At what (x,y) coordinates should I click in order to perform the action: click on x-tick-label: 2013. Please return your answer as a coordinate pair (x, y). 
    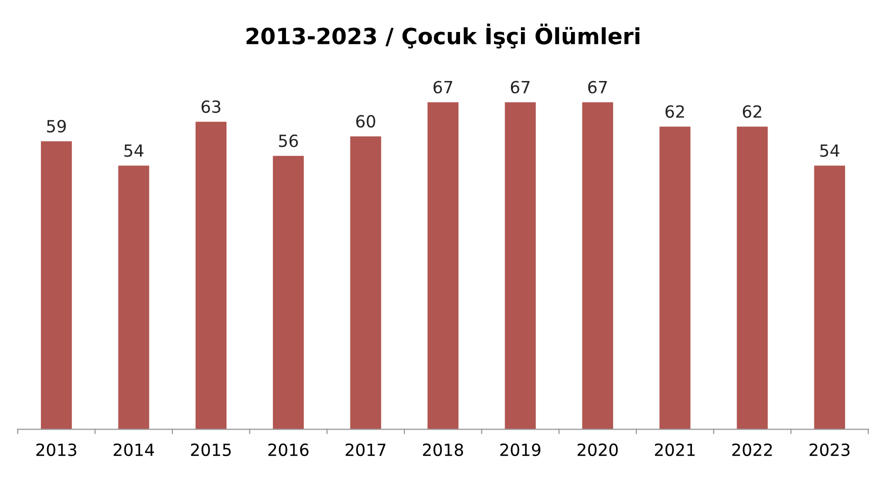
    Looking at the image, I should click on (56, 449).